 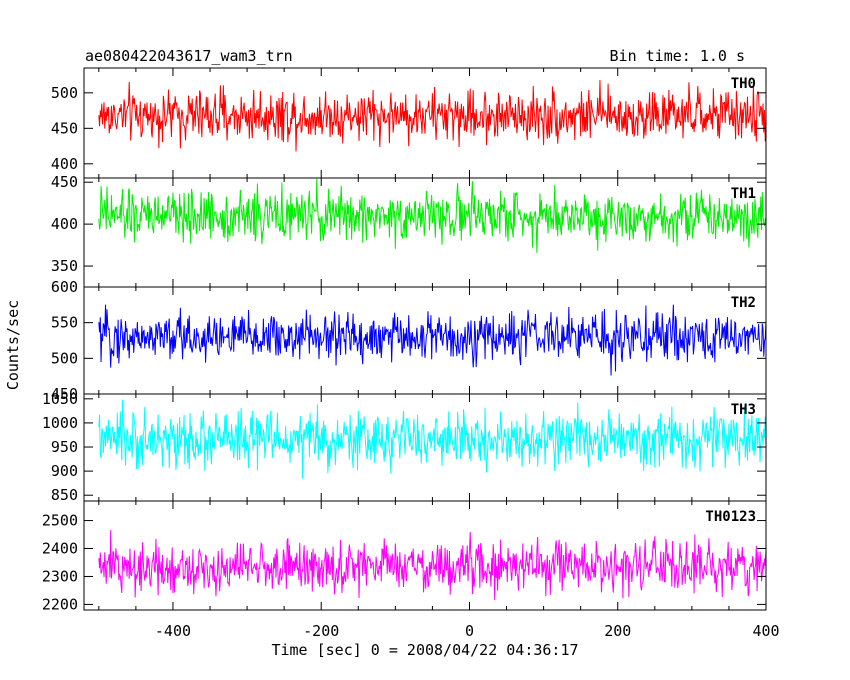 What do you see at coordinates (173, 631) in the screenshot?
I see `x-tick-label: -400` at bounding box center [173, 631].